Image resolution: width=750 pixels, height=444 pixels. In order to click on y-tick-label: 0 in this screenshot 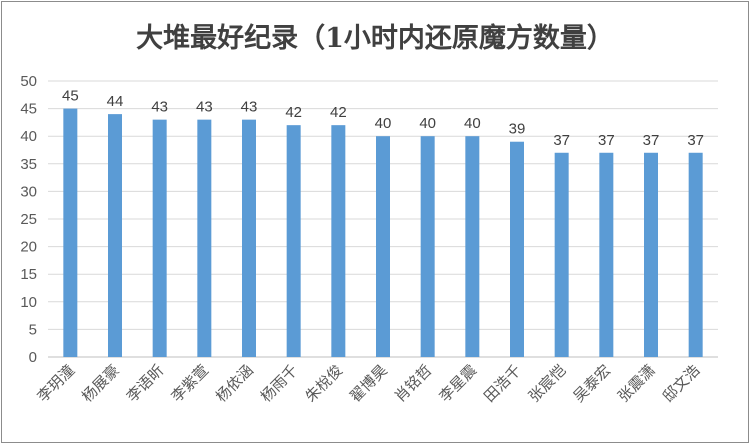, I will do `click(33, 357)`.